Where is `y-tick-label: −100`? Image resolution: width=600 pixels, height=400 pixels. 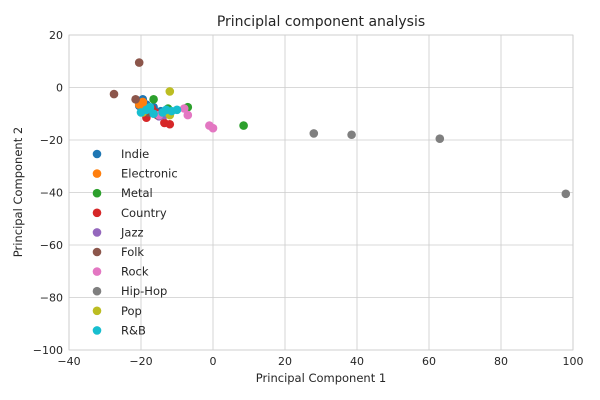 y-tick-label: −100 is located at coordinates (48, 350).